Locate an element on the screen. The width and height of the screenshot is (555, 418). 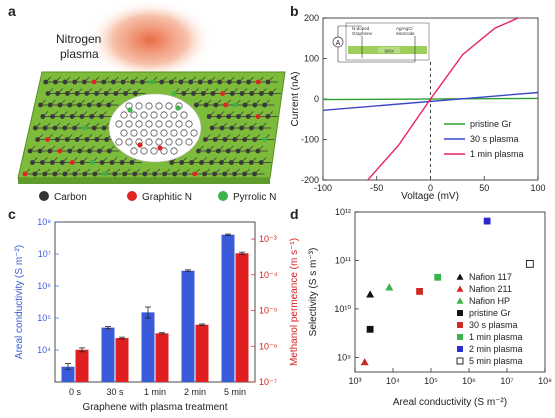
ytick-right-label-c: 10⁻⁶ is located at coordinates (268, 346).